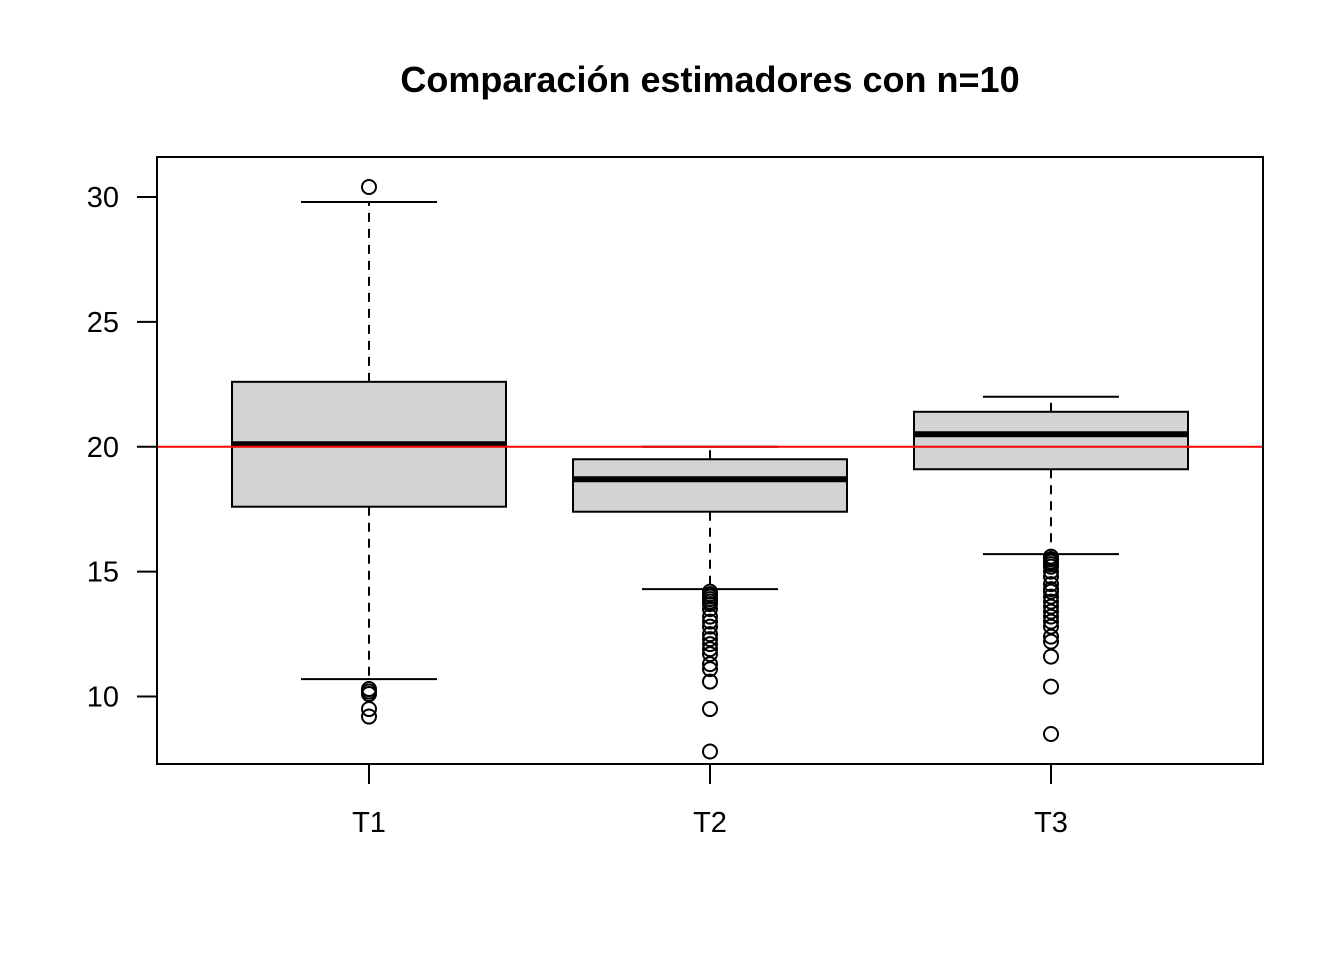  Describe the element at coordinates (103, 698) in the screenshot. I see `y-tick-label: 10` at that location.